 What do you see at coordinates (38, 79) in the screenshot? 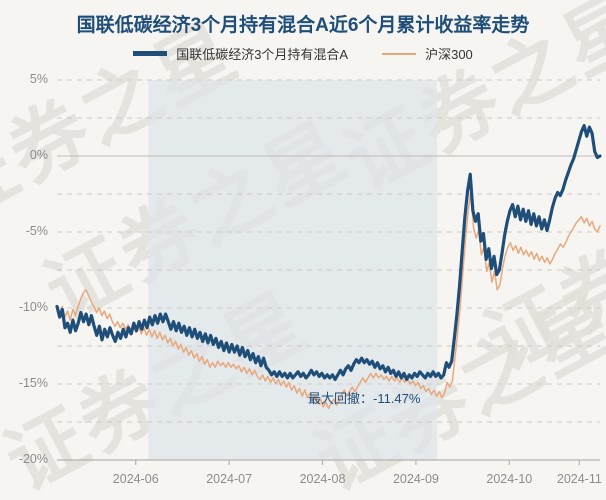
I see `y-axis-tick-label: 5%` at bounding box center [38, 79].